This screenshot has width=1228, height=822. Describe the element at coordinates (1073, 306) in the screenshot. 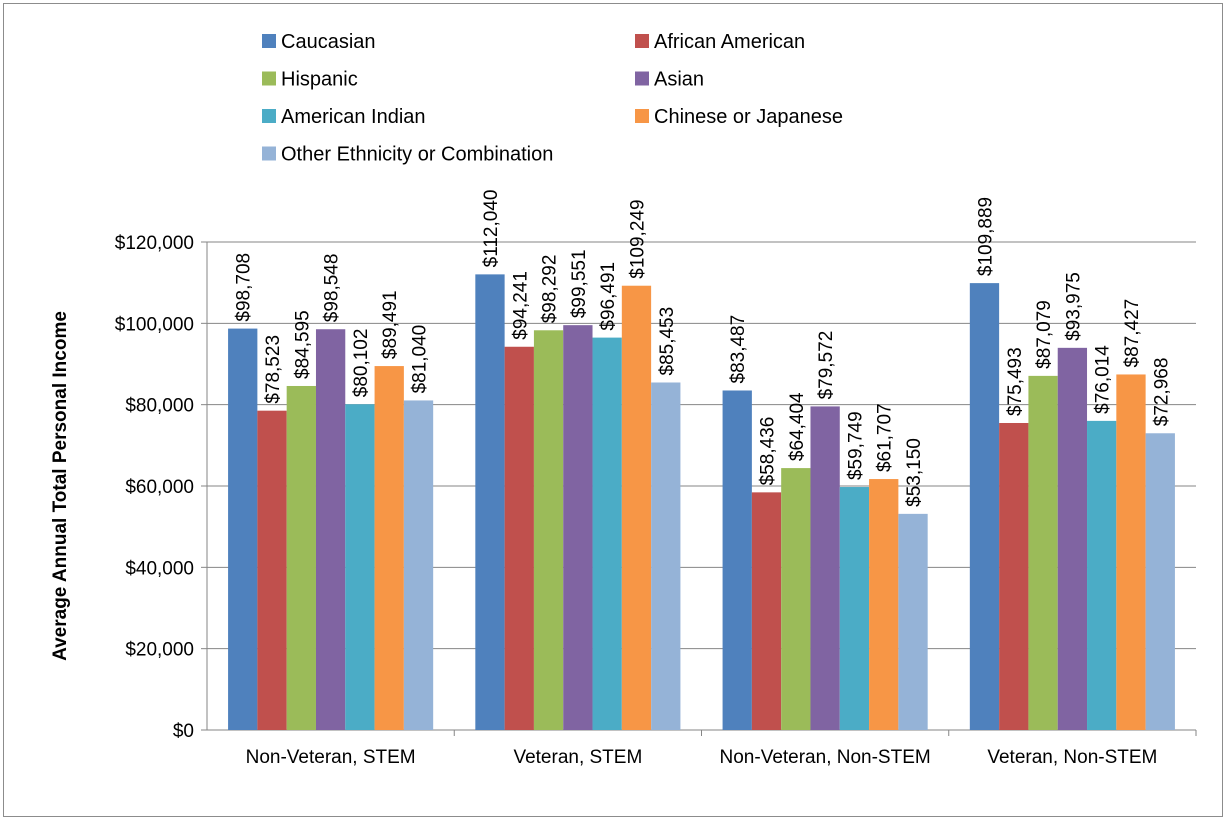

I see `data-label: $93,975` at that location.